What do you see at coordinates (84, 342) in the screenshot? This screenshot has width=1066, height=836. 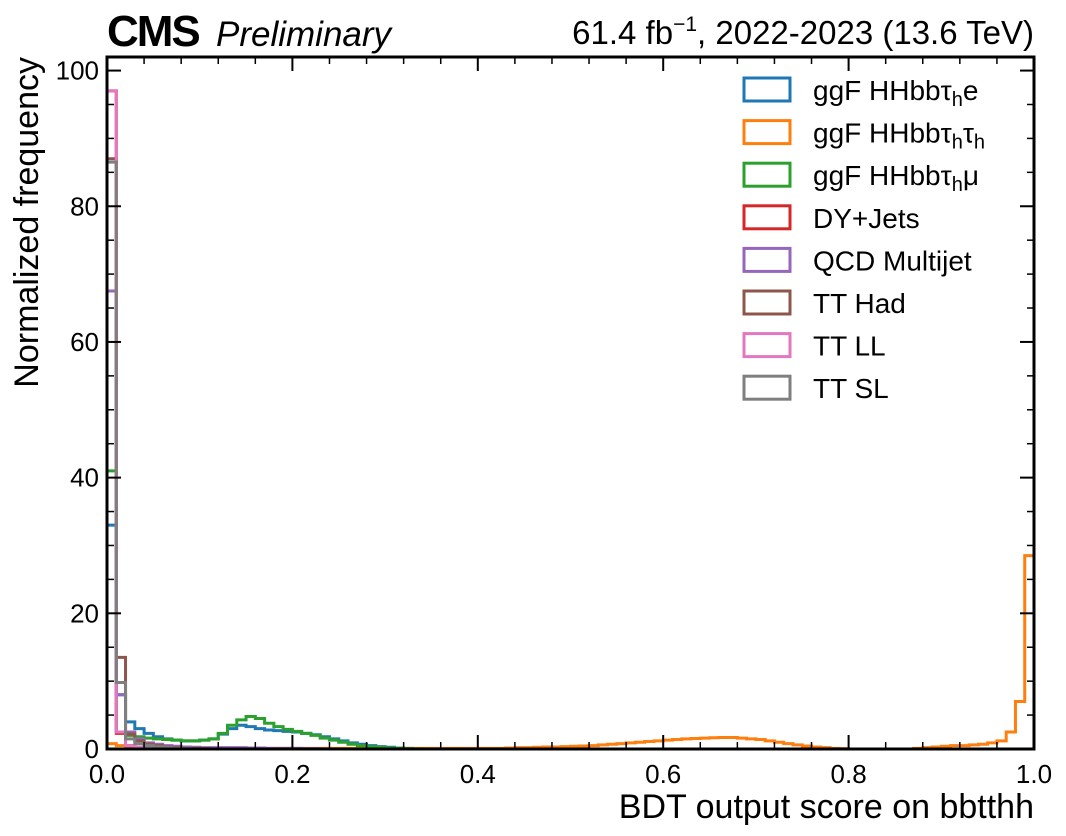 I see `y-tick-label: 60` at bounding box center [84, 342].